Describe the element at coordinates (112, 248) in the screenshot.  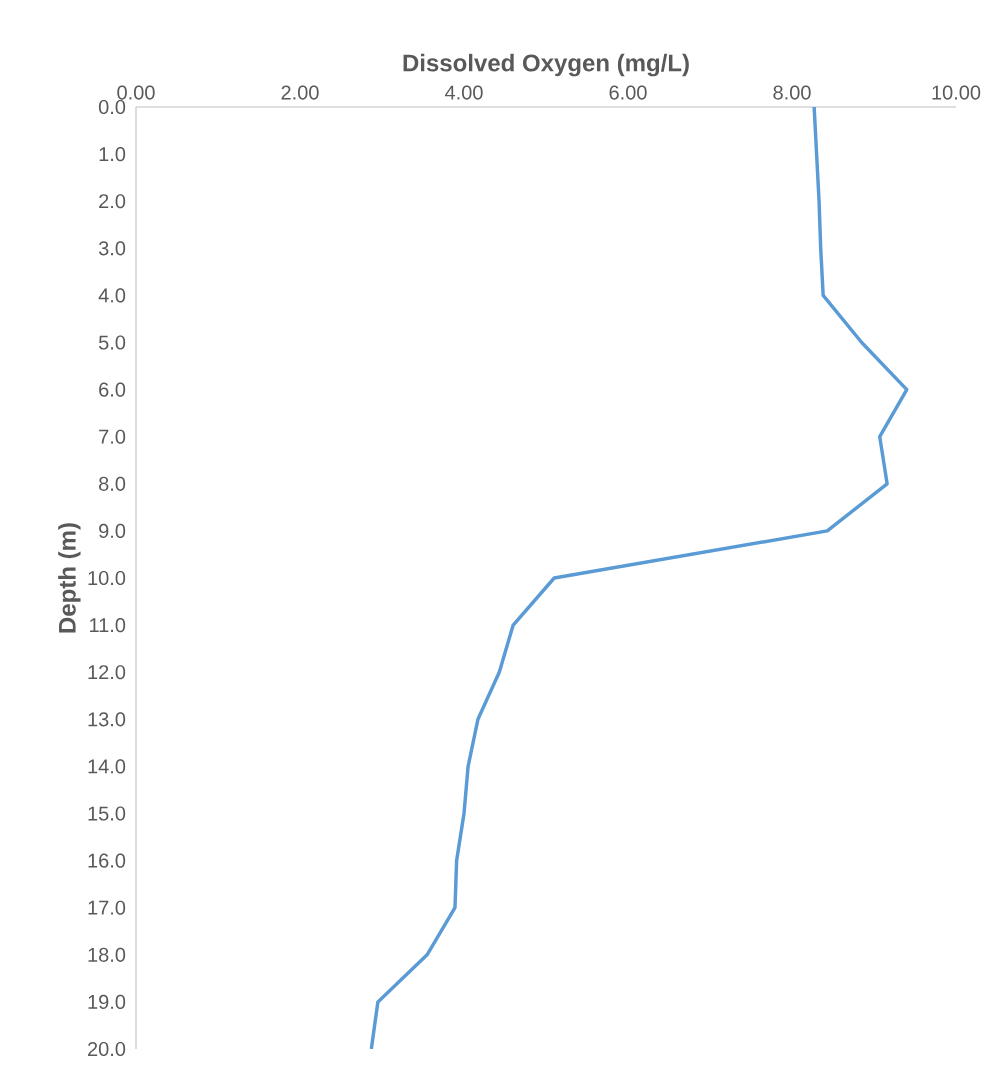
I see `y-tick-label: 3.0` at that location.